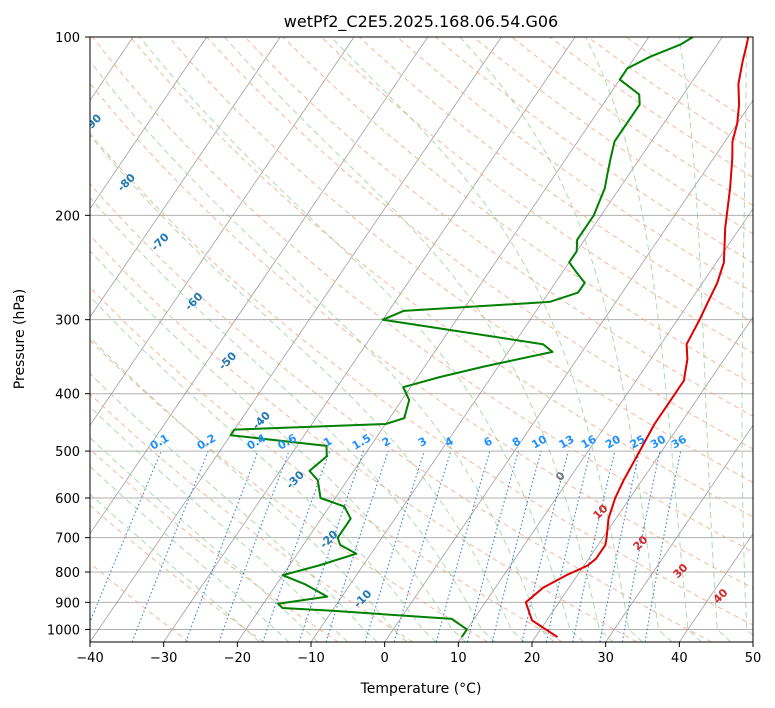  Describe the element at coordinates (361, 442) in the screenshot. I see `mixing-ratio-label: 1.5` at that location.